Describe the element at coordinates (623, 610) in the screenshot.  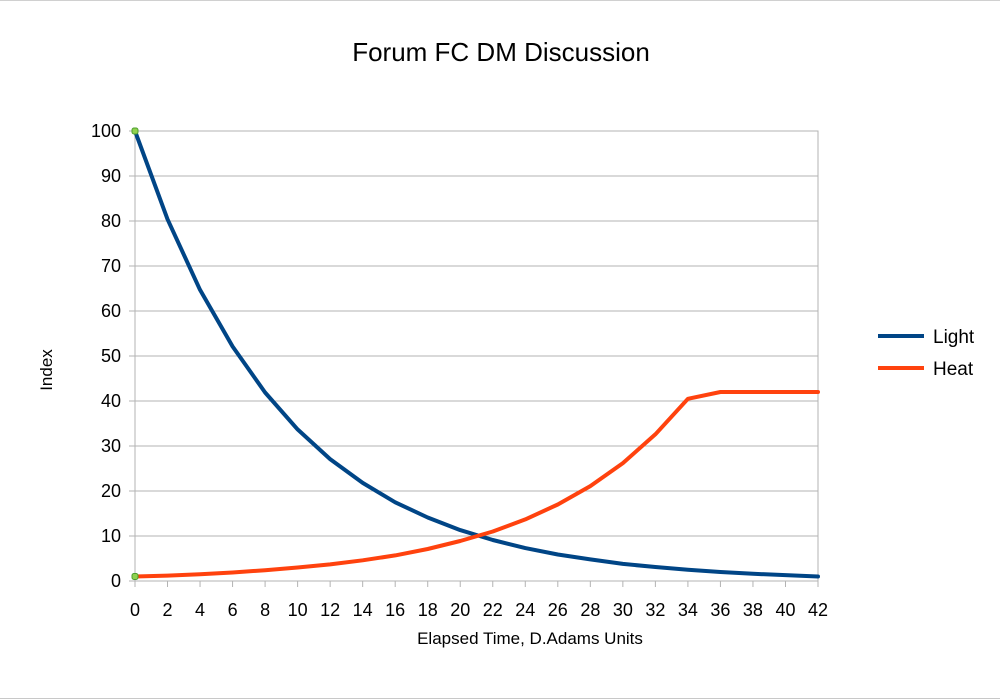
I see `x-tick-label: 30` at that location.